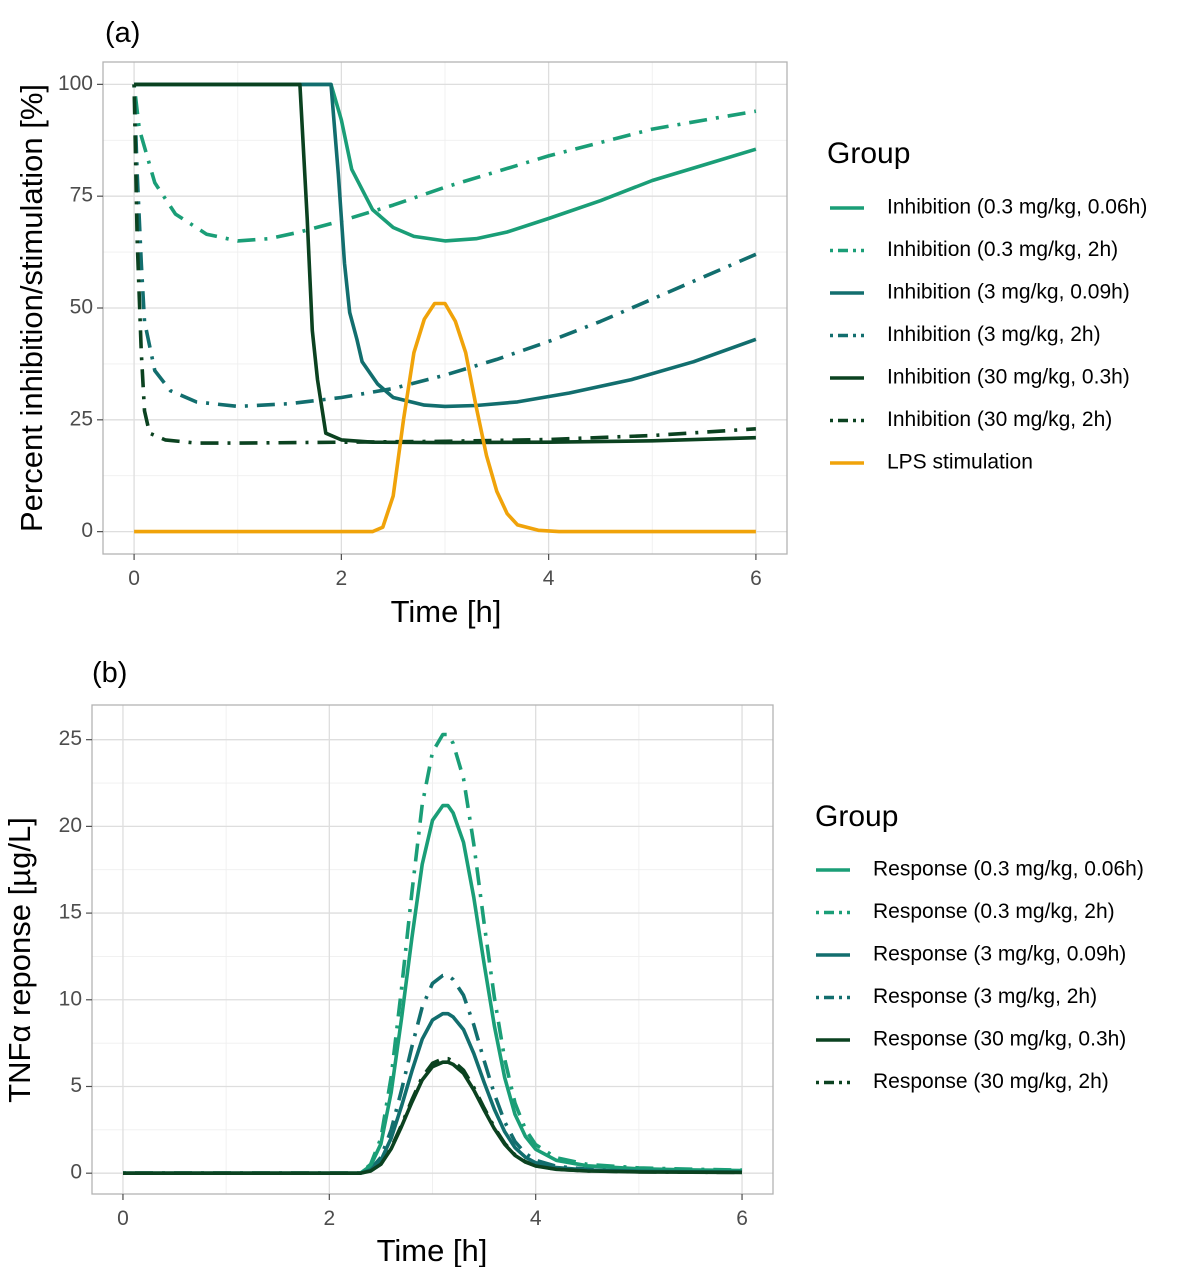 This screenshot has height=1267, width=1191. I want to click on series-line-inhibition-3-mg-kg-0-09h, so click(445, 245).